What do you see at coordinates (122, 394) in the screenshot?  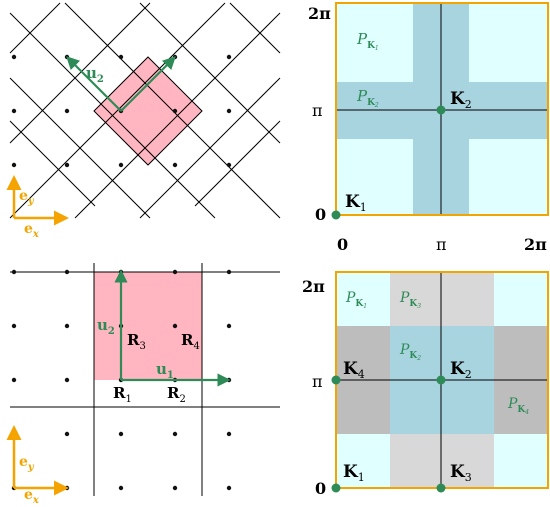 I see `site-R1-label: R1` at bounding box center [122, 394].